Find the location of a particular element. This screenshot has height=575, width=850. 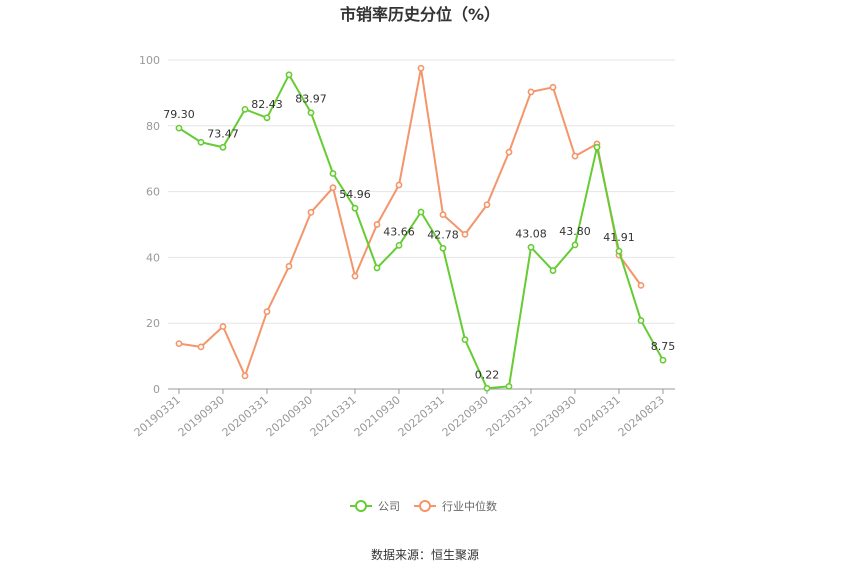

x-tick-label: 20240823 is located at coordinates (641, 416).